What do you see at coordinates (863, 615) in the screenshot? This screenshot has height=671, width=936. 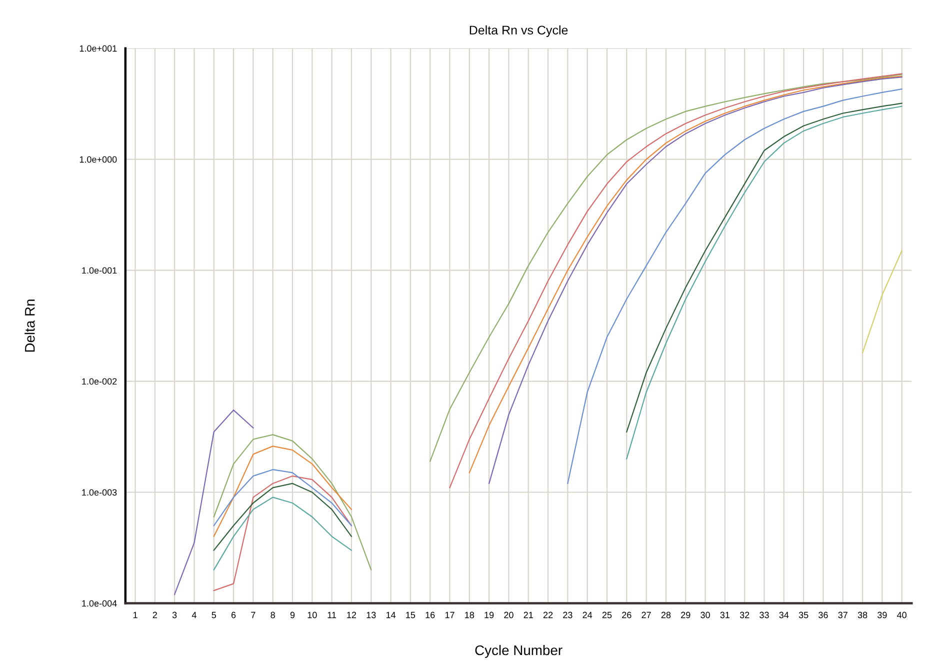 I see `x-tick-label: 38` at bounding box center [863, 615].